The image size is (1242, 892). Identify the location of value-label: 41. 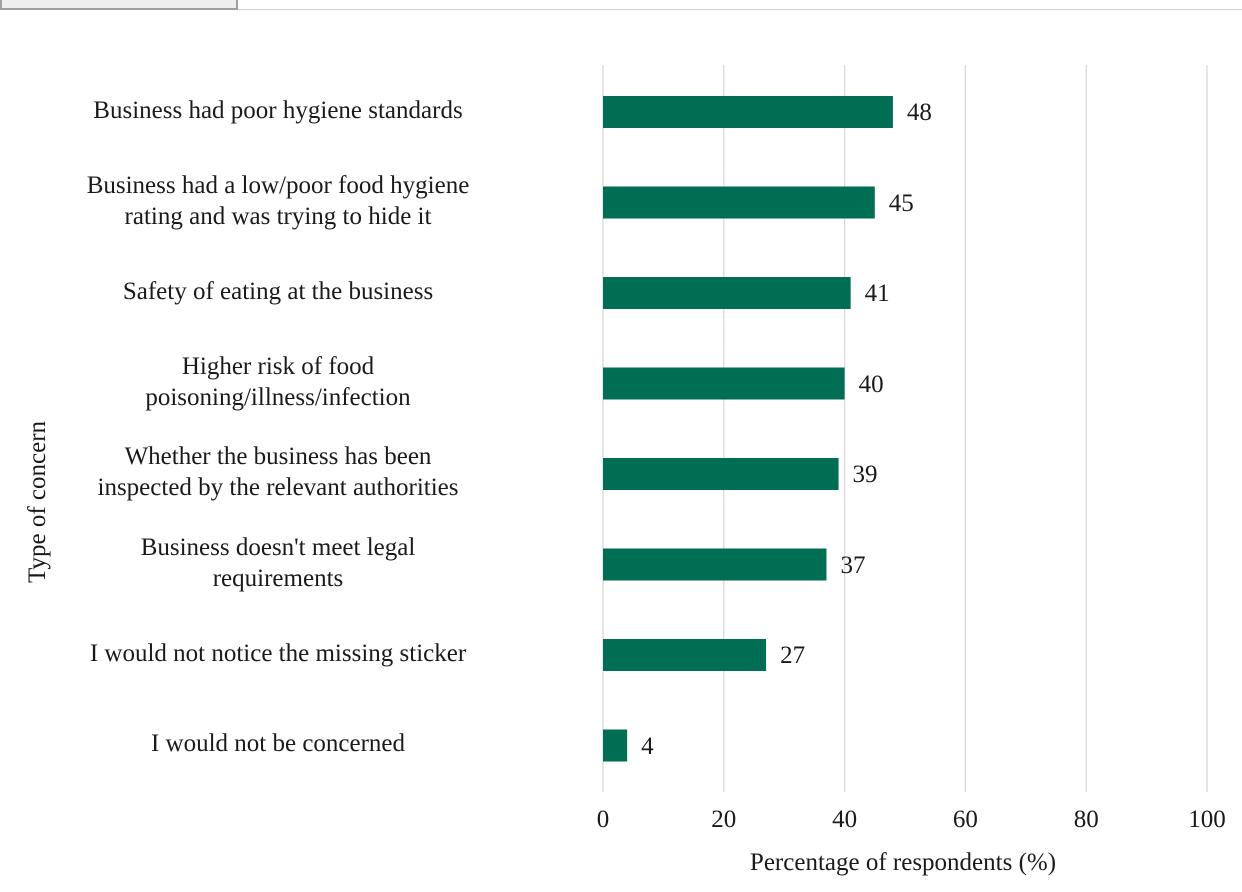
(877, 293).